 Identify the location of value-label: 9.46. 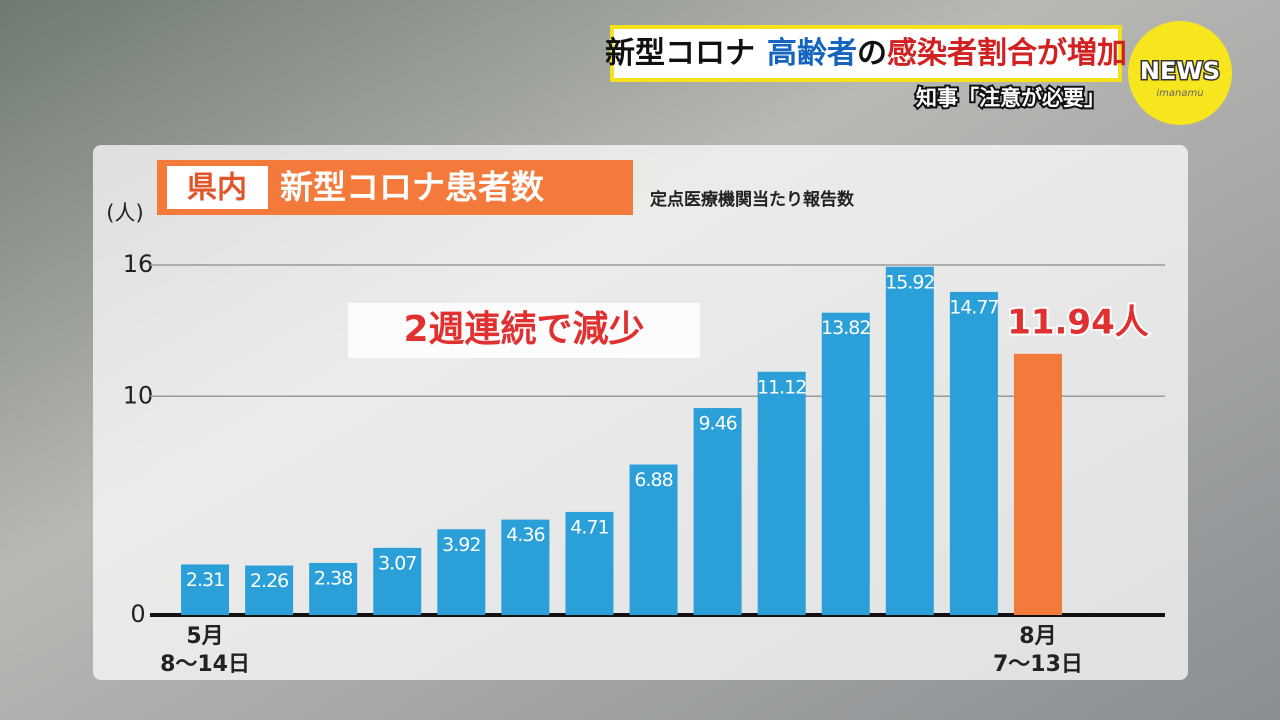
(717, 424).